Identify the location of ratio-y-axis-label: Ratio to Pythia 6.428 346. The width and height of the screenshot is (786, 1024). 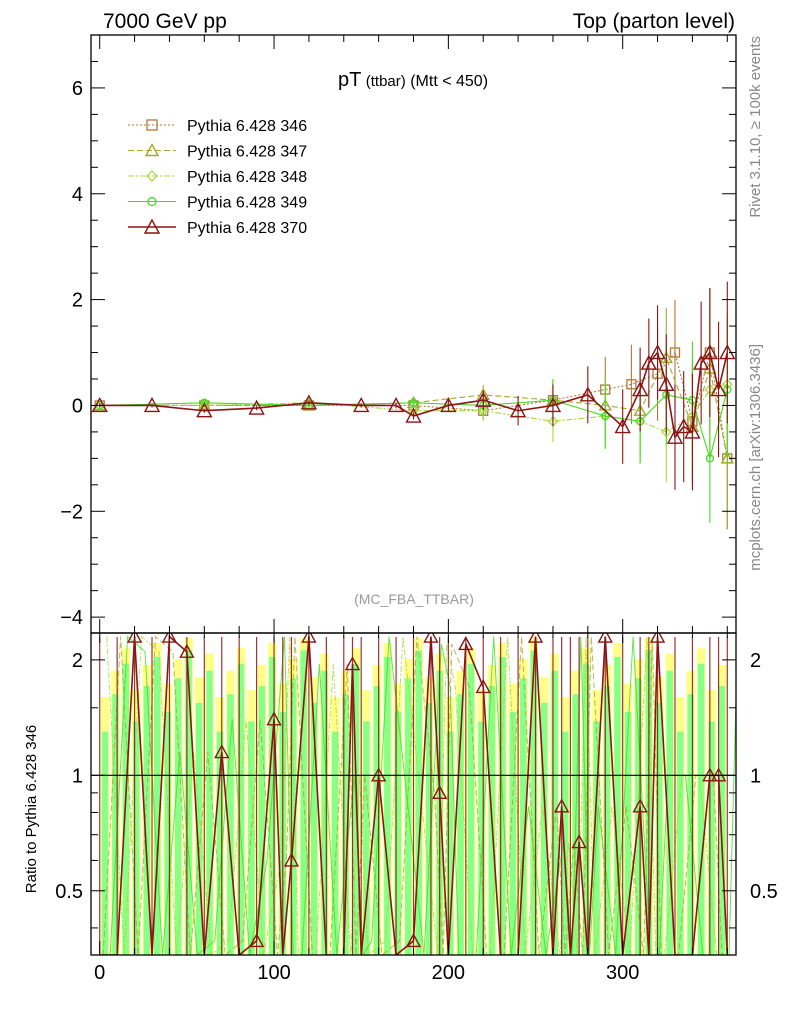
(31, 809).